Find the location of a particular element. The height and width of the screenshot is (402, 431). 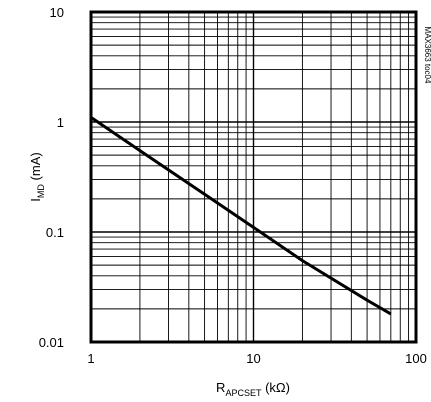

x-tick-label: 1 is located at coordinates (90, 358).